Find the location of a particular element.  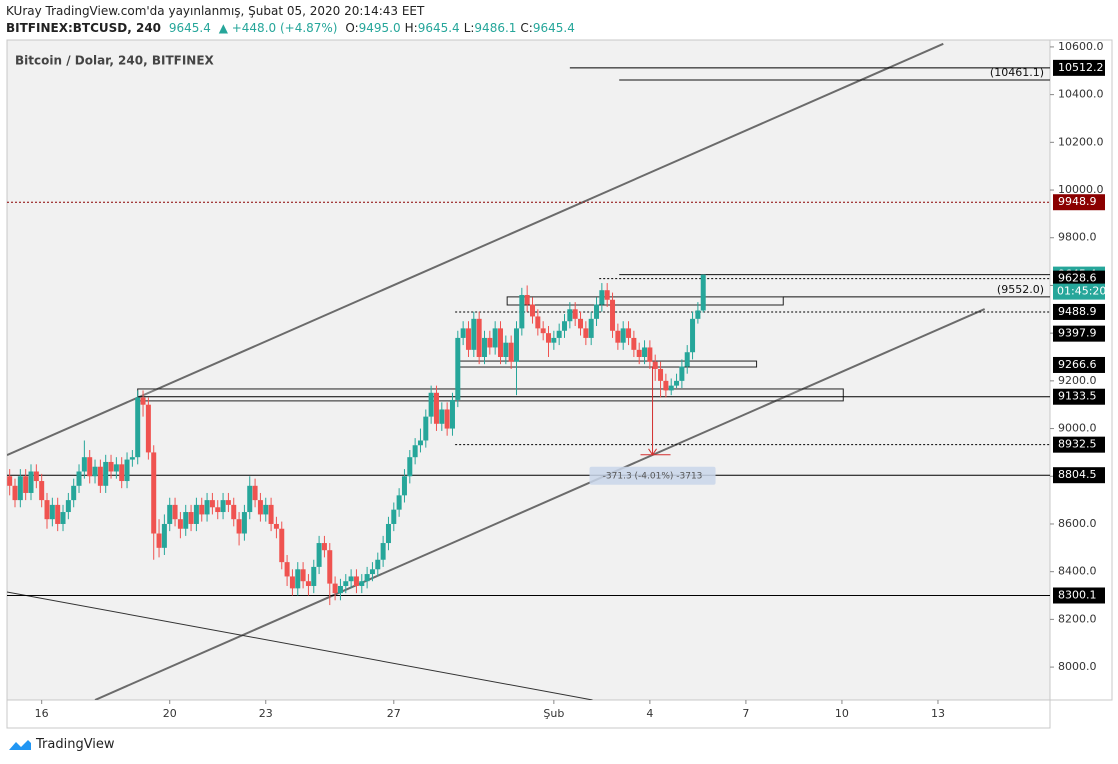

measure-label: -371.3 (-4.01%) -3713 is located at coordinates (653, 476).